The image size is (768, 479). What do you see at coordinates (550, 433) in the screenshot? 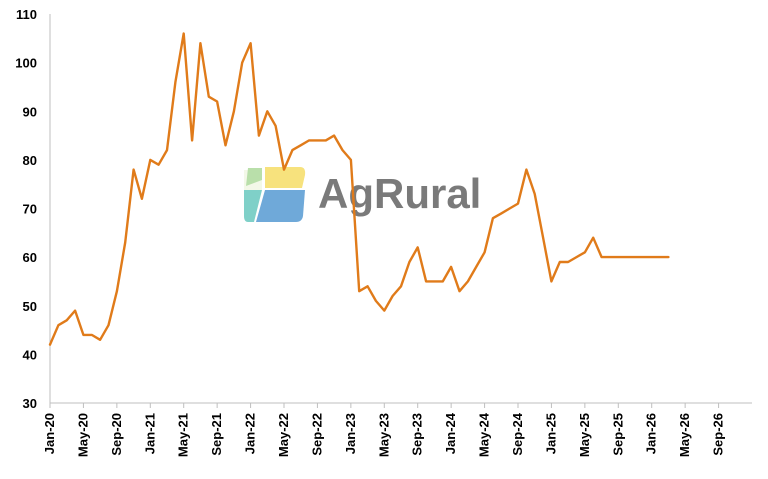
I see `x-tick-label: Jan-25` at bounding box center [550, 433].